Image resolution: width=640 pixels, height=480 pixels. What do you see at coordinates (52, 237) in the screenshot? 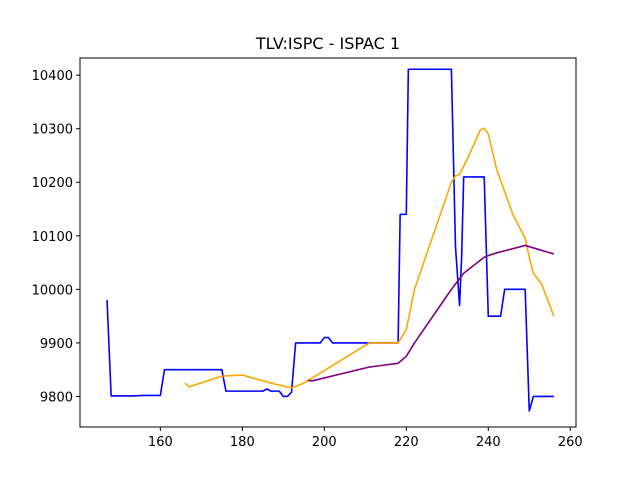
I see `y-tick-label: 10100` at bounding box center [52, 237].